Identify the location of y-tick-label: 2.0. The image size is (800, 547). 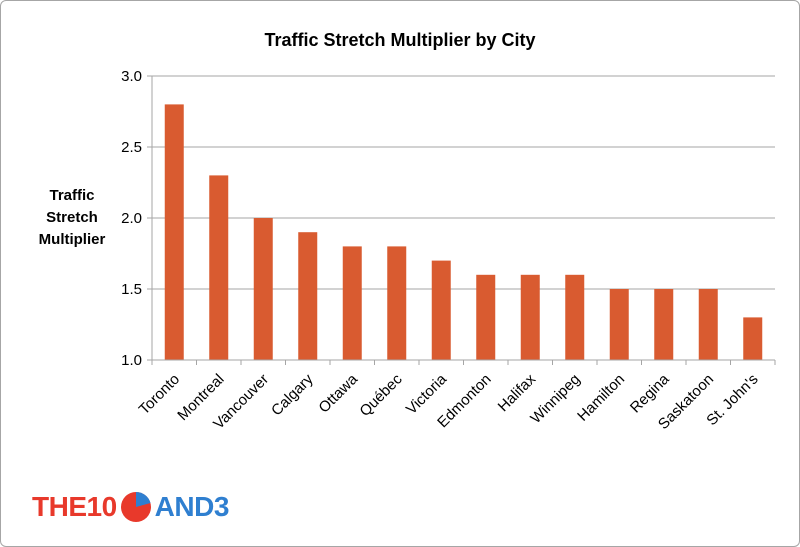
(131, 218).